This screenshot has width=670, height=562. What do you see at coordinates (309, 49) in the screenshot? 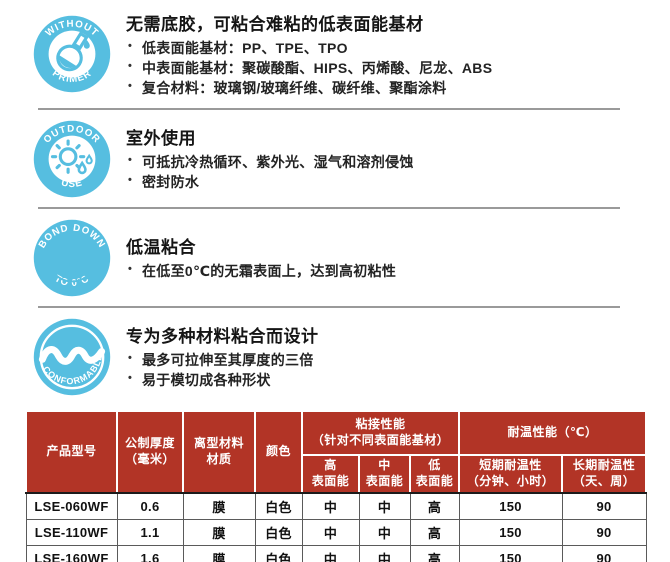
I see `feature-bullet: 低表面能基材：PP、TPE、TPO` at bounding box center [309, 49].